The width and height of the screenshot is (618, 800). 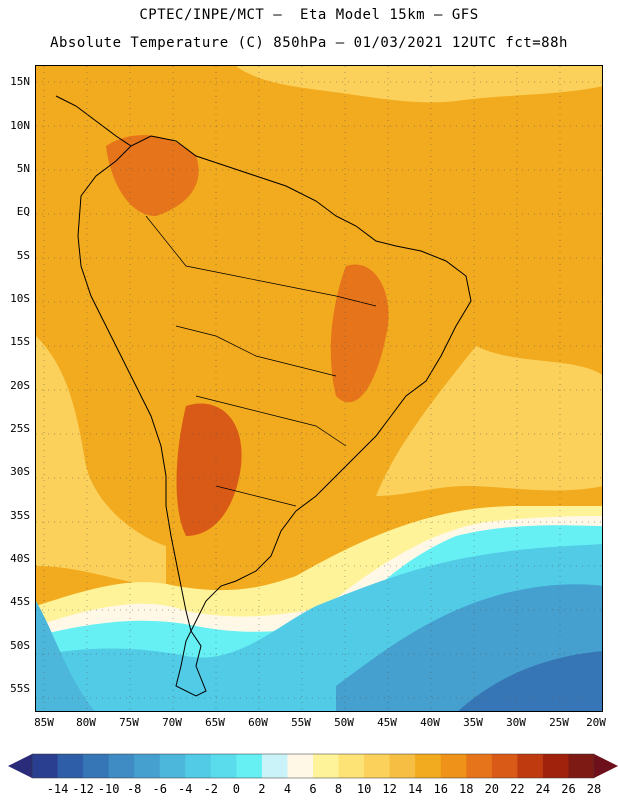 I want to click on colorbar-tick-label: 14, so click(x=415, y=789).